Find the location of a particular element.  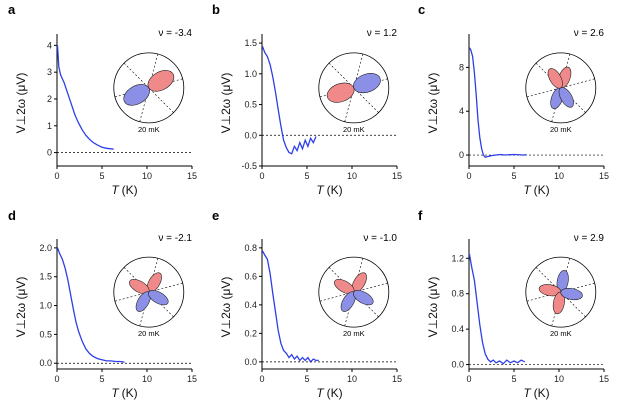

panel-letter: d is located at coordinates (12, 215).